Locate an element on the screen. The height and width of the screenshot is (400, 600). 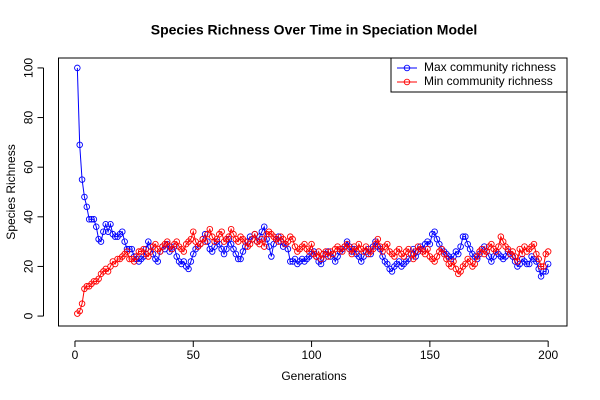
x-tick-label: 50 is located at coordinates (194, 355).